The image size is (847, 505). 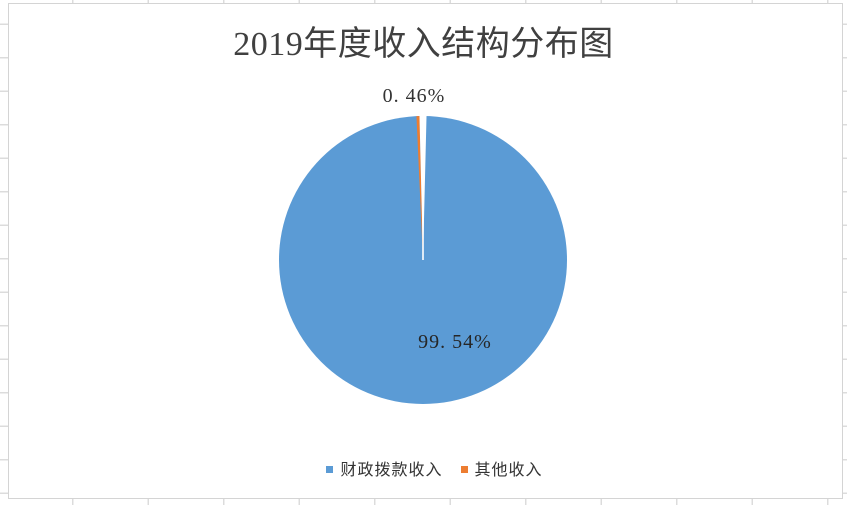 What do you see at coordinates (464, 469) in the screenshot?
I see `legend-swatch-other-income-icon` at bounding box center [464, 469].